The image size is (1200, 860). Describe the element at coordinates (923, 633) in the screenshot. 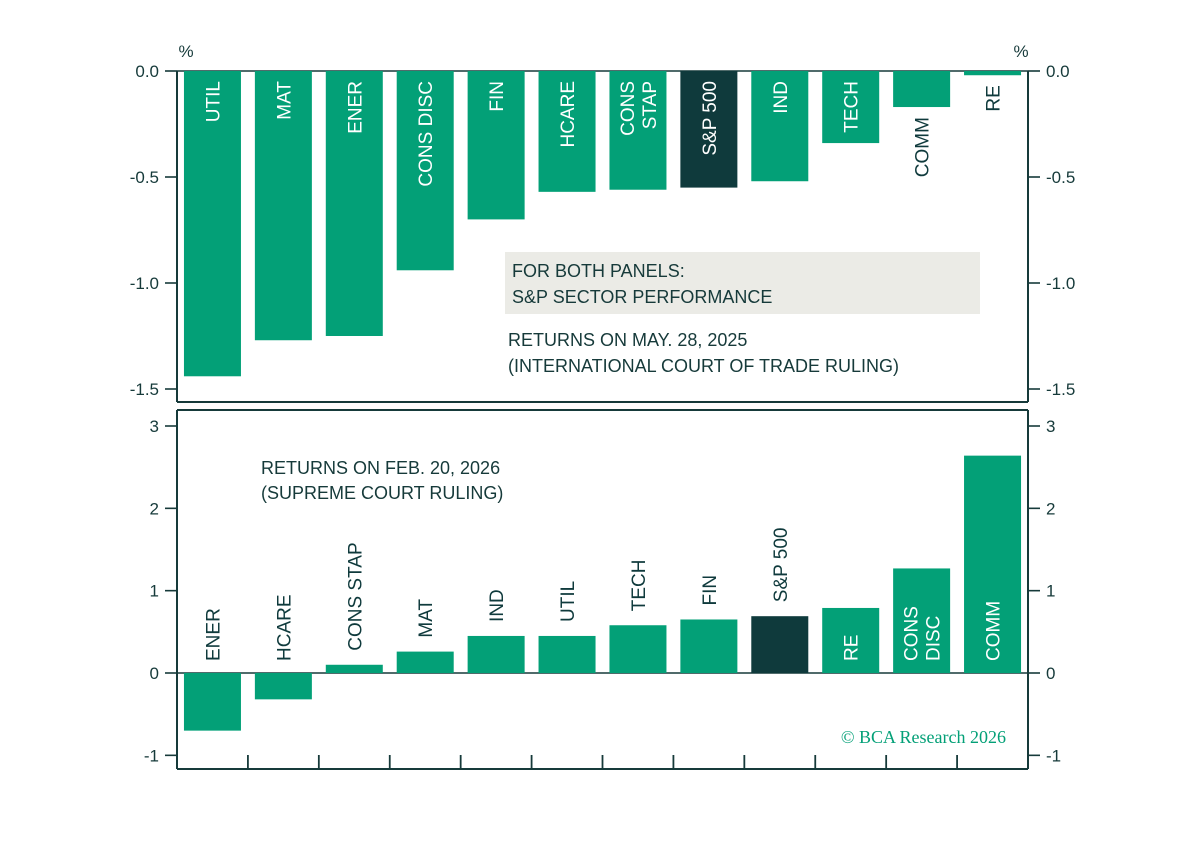

I see `bottom-bar-label: CONSDISC` at that location.